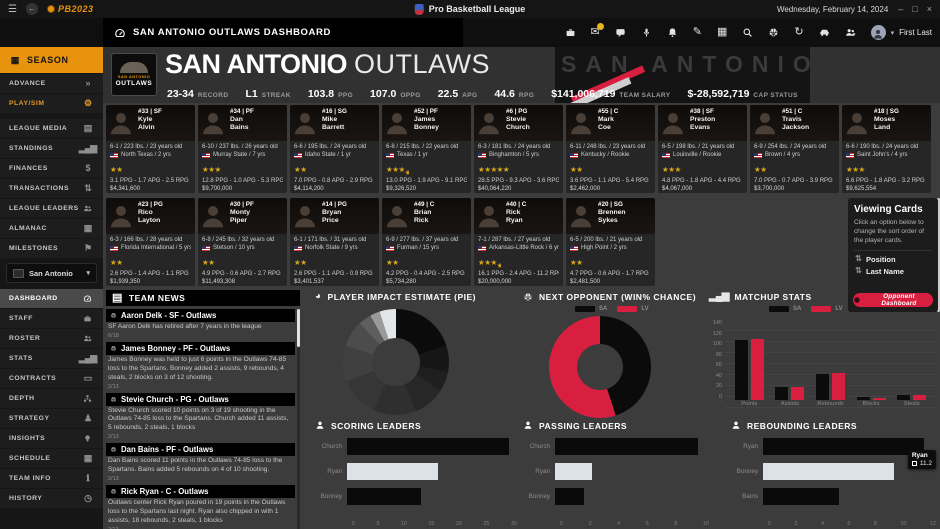 This screenshot has width=940, height=529. What do you see at coordinates (200, 399) in the screenshot?
I see `news-headline: Stevie Church - PG - Outlaws` at bounding box center [200, 399].